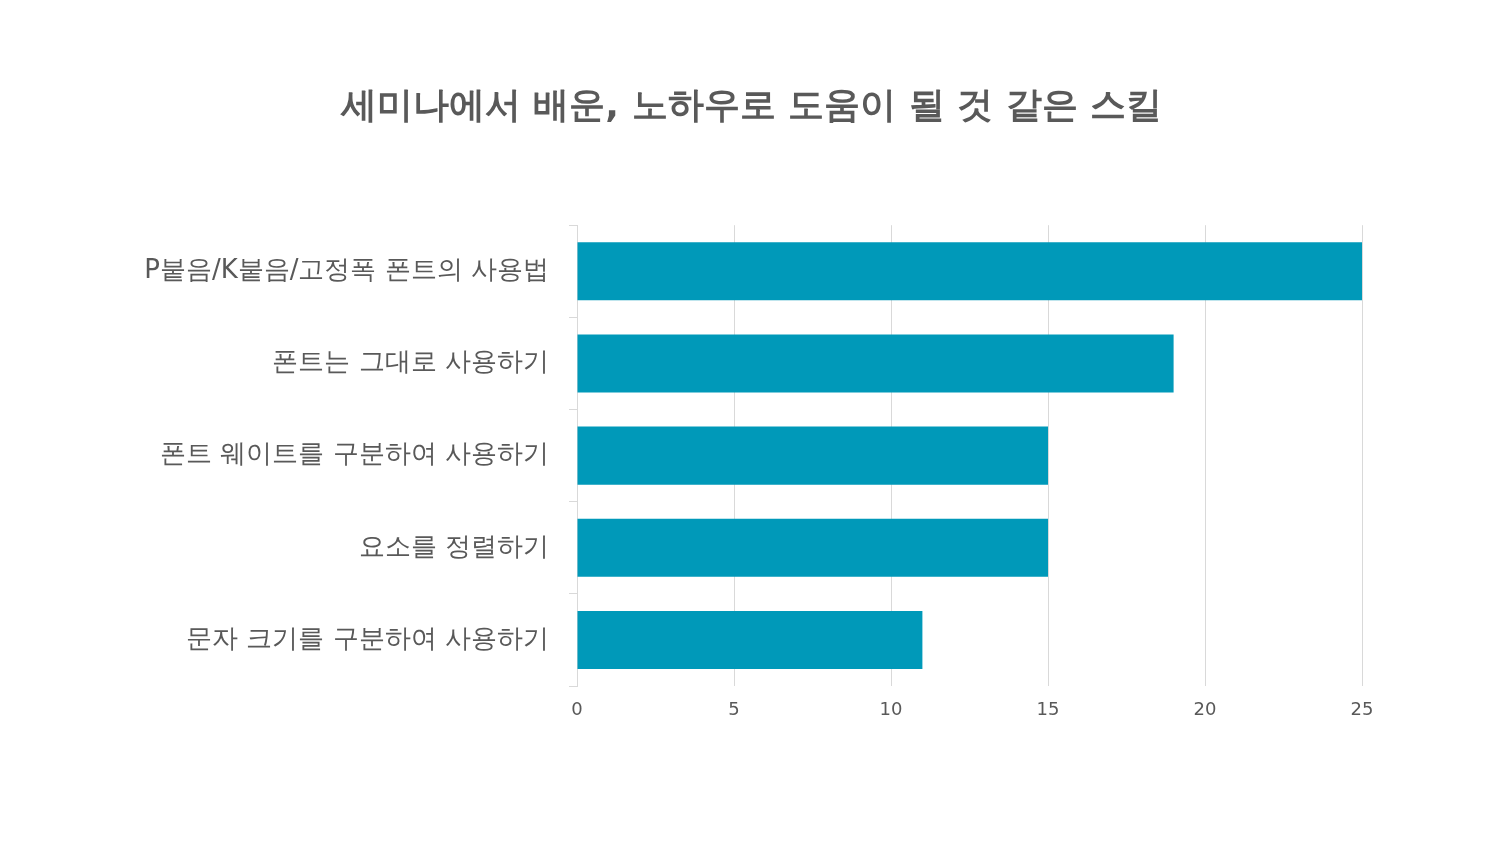 The height and width of the screenshot is (845, 1503). Describe the element at coordinates (354, 453) in the screenshot. I see `y-tick-label: 폰트 웨이트를 구분하여 사용하기` at that location.